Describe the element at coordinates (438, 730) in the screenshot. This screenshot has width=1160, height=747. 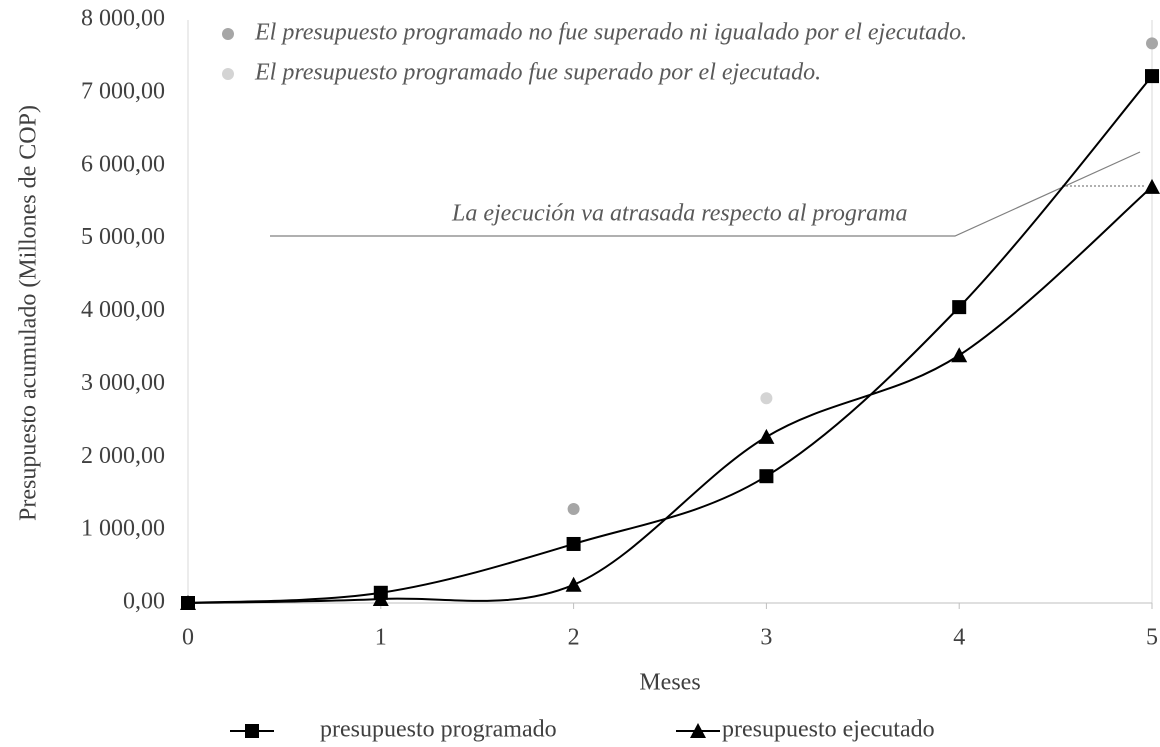
I see `legend-label: presupuesto programado` at that location.